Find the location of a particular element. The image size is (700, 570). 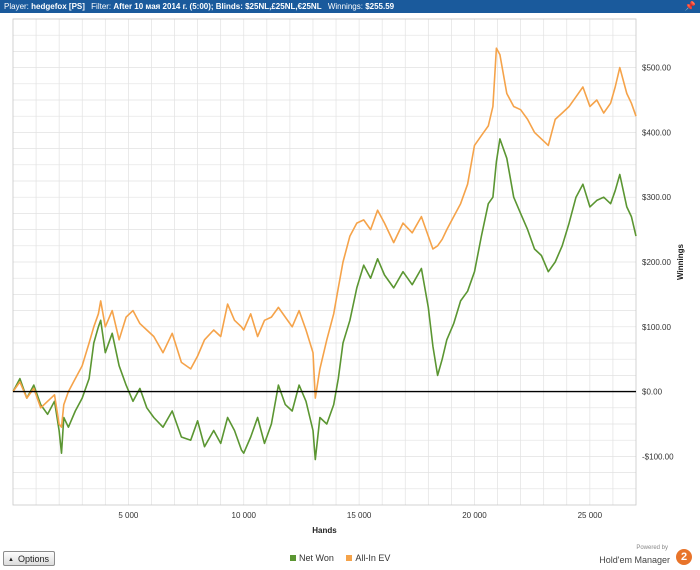

winnings-value: $255.59 is located at coordinates (380, 6).